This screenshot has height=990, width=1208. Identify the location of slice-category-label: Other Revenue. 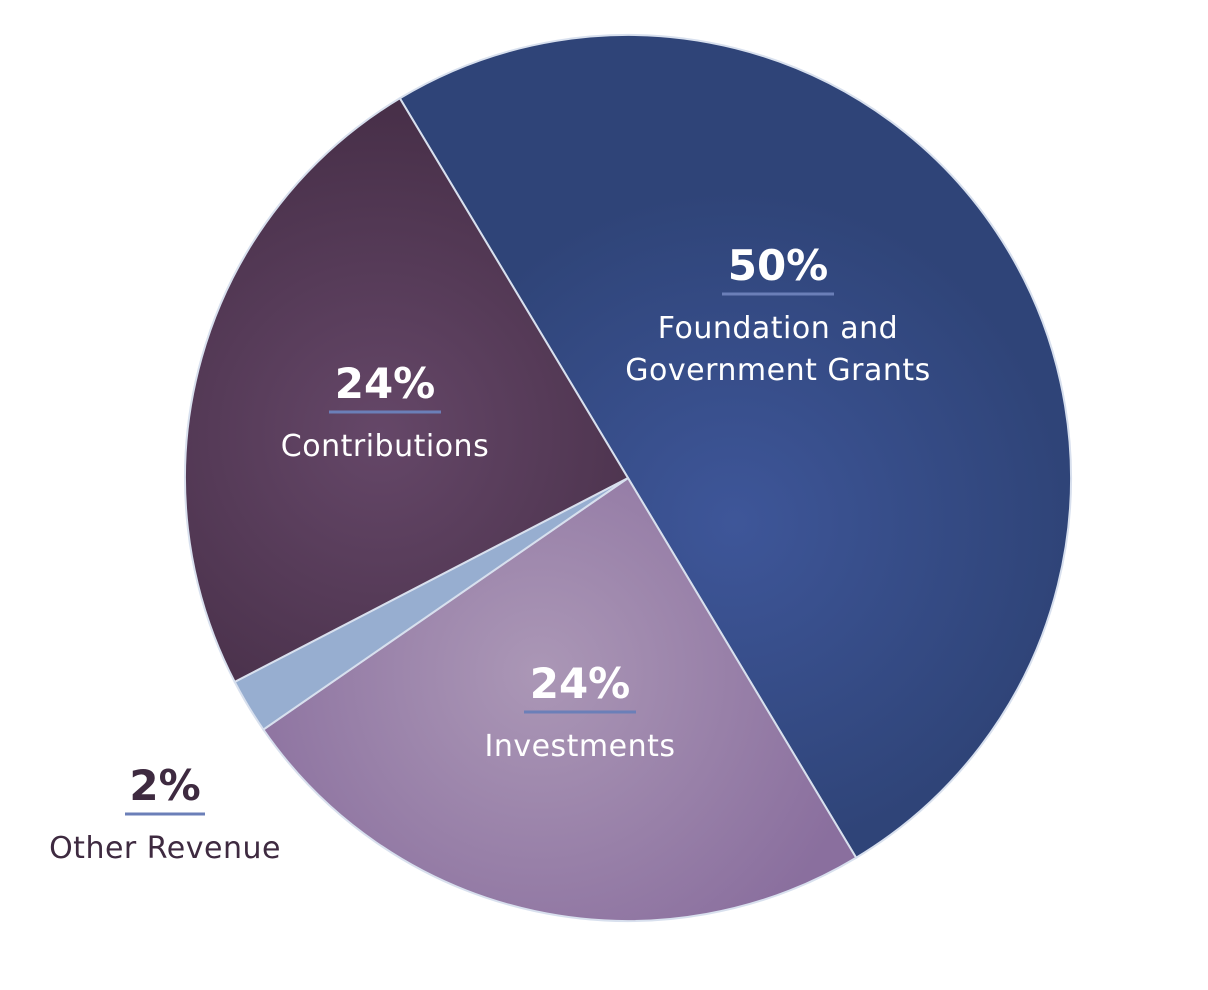
(165, 848).